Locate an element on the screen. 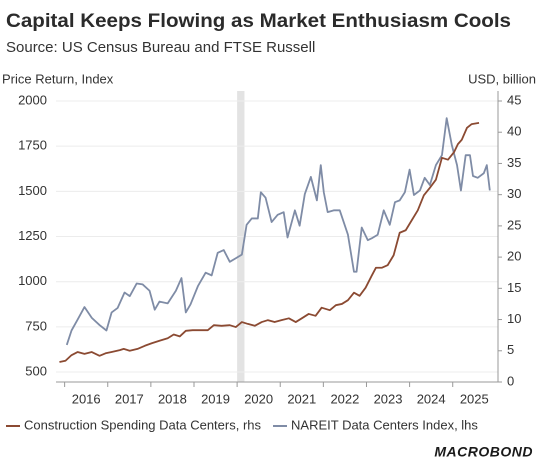 The width and height of the screenshot is (539, 470). y2-tick-label: 45 is located at coordinates (514, 99).